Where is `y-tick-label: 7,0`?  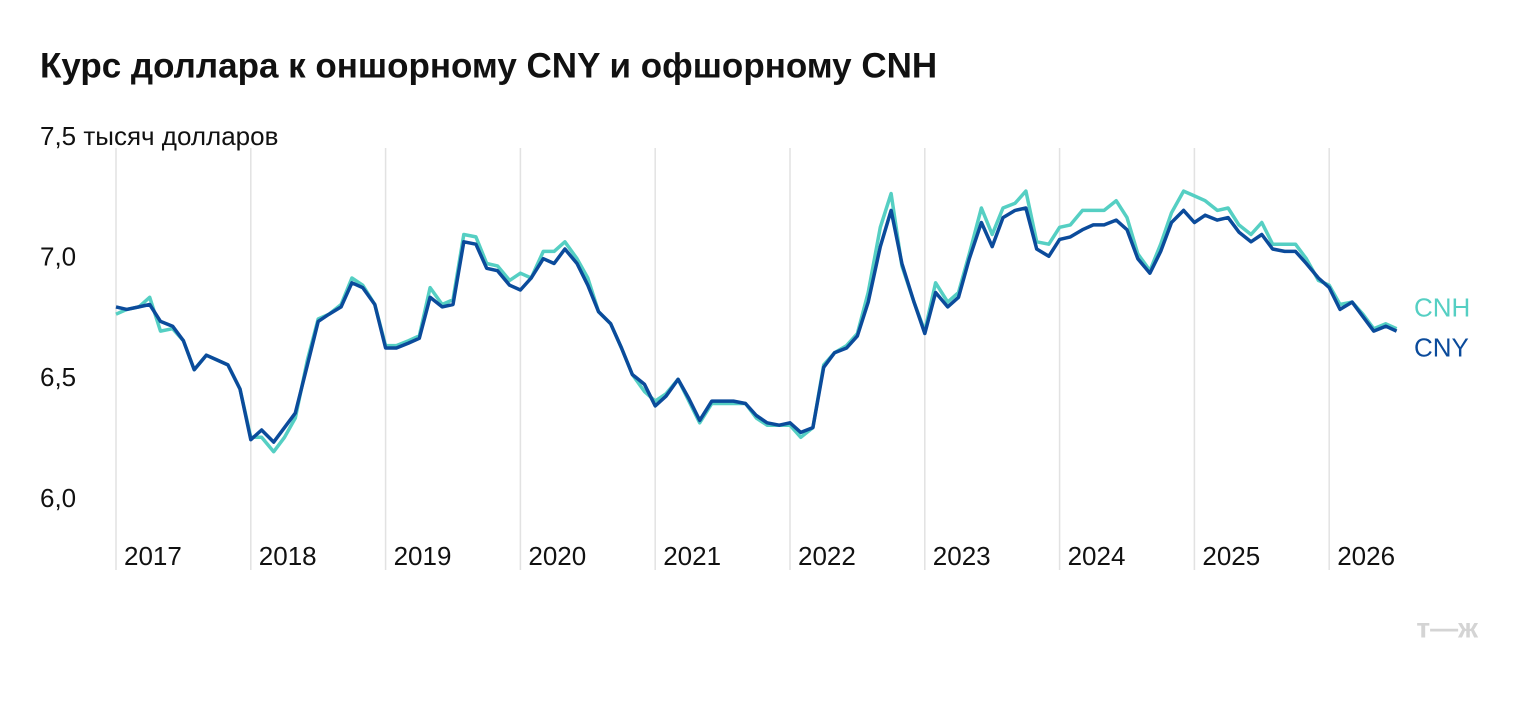 y-tick-label: 7,0 is located at coordinates (58, 257).